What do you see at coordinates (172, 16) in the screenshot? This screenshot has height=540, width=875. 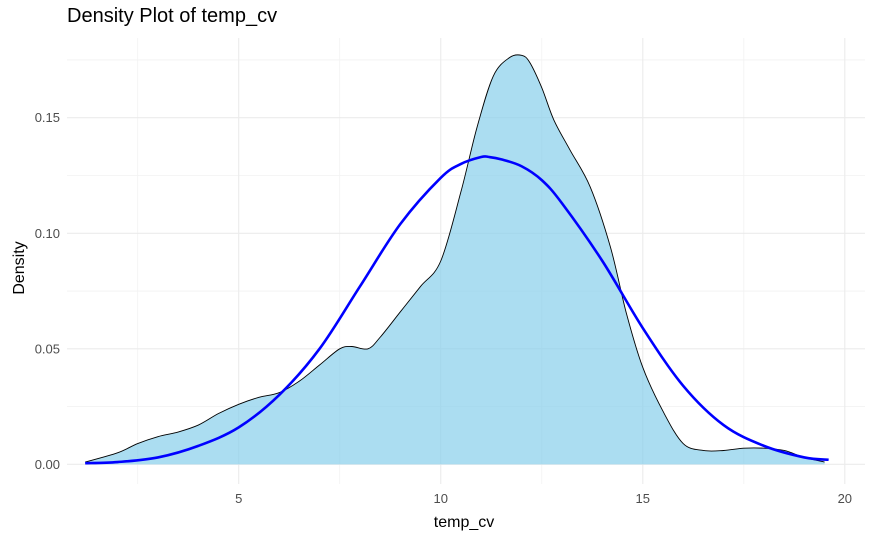 I see `chart-title: Density Plot of temp_cv` at bounding box center [172, 16].